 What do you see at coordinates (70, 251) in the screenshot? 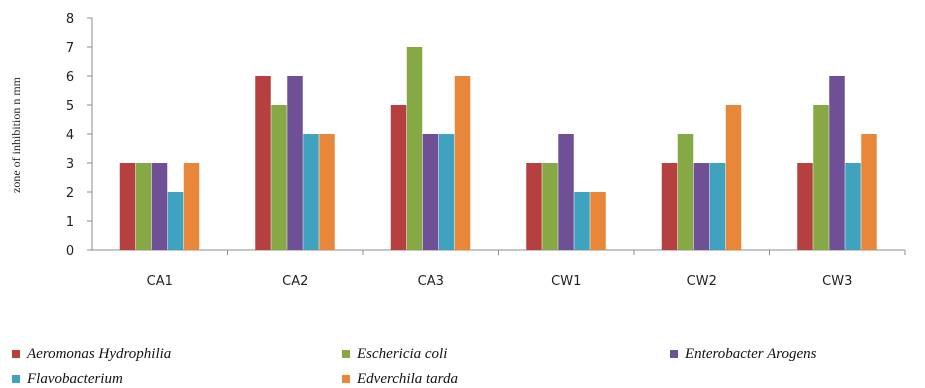
I see `y-tick-label: 0` at bounding box center [70, 251].